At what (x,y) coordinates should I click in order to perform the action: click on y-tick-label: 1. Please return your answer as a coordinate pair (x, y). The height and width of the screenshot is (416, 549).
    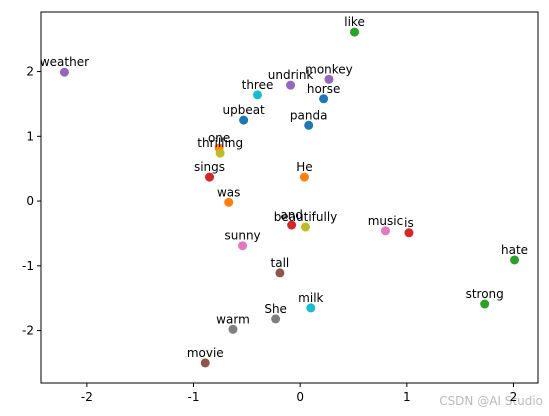
    Looking at the image, I should click on (30, 136).